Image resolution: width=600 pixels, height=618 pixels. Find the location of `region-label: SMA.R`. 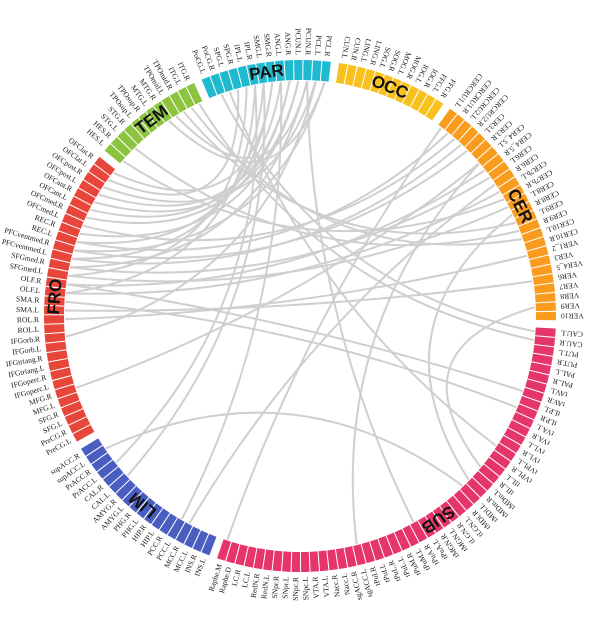

region-label: SMA.R is located at coordinates (28, 299).